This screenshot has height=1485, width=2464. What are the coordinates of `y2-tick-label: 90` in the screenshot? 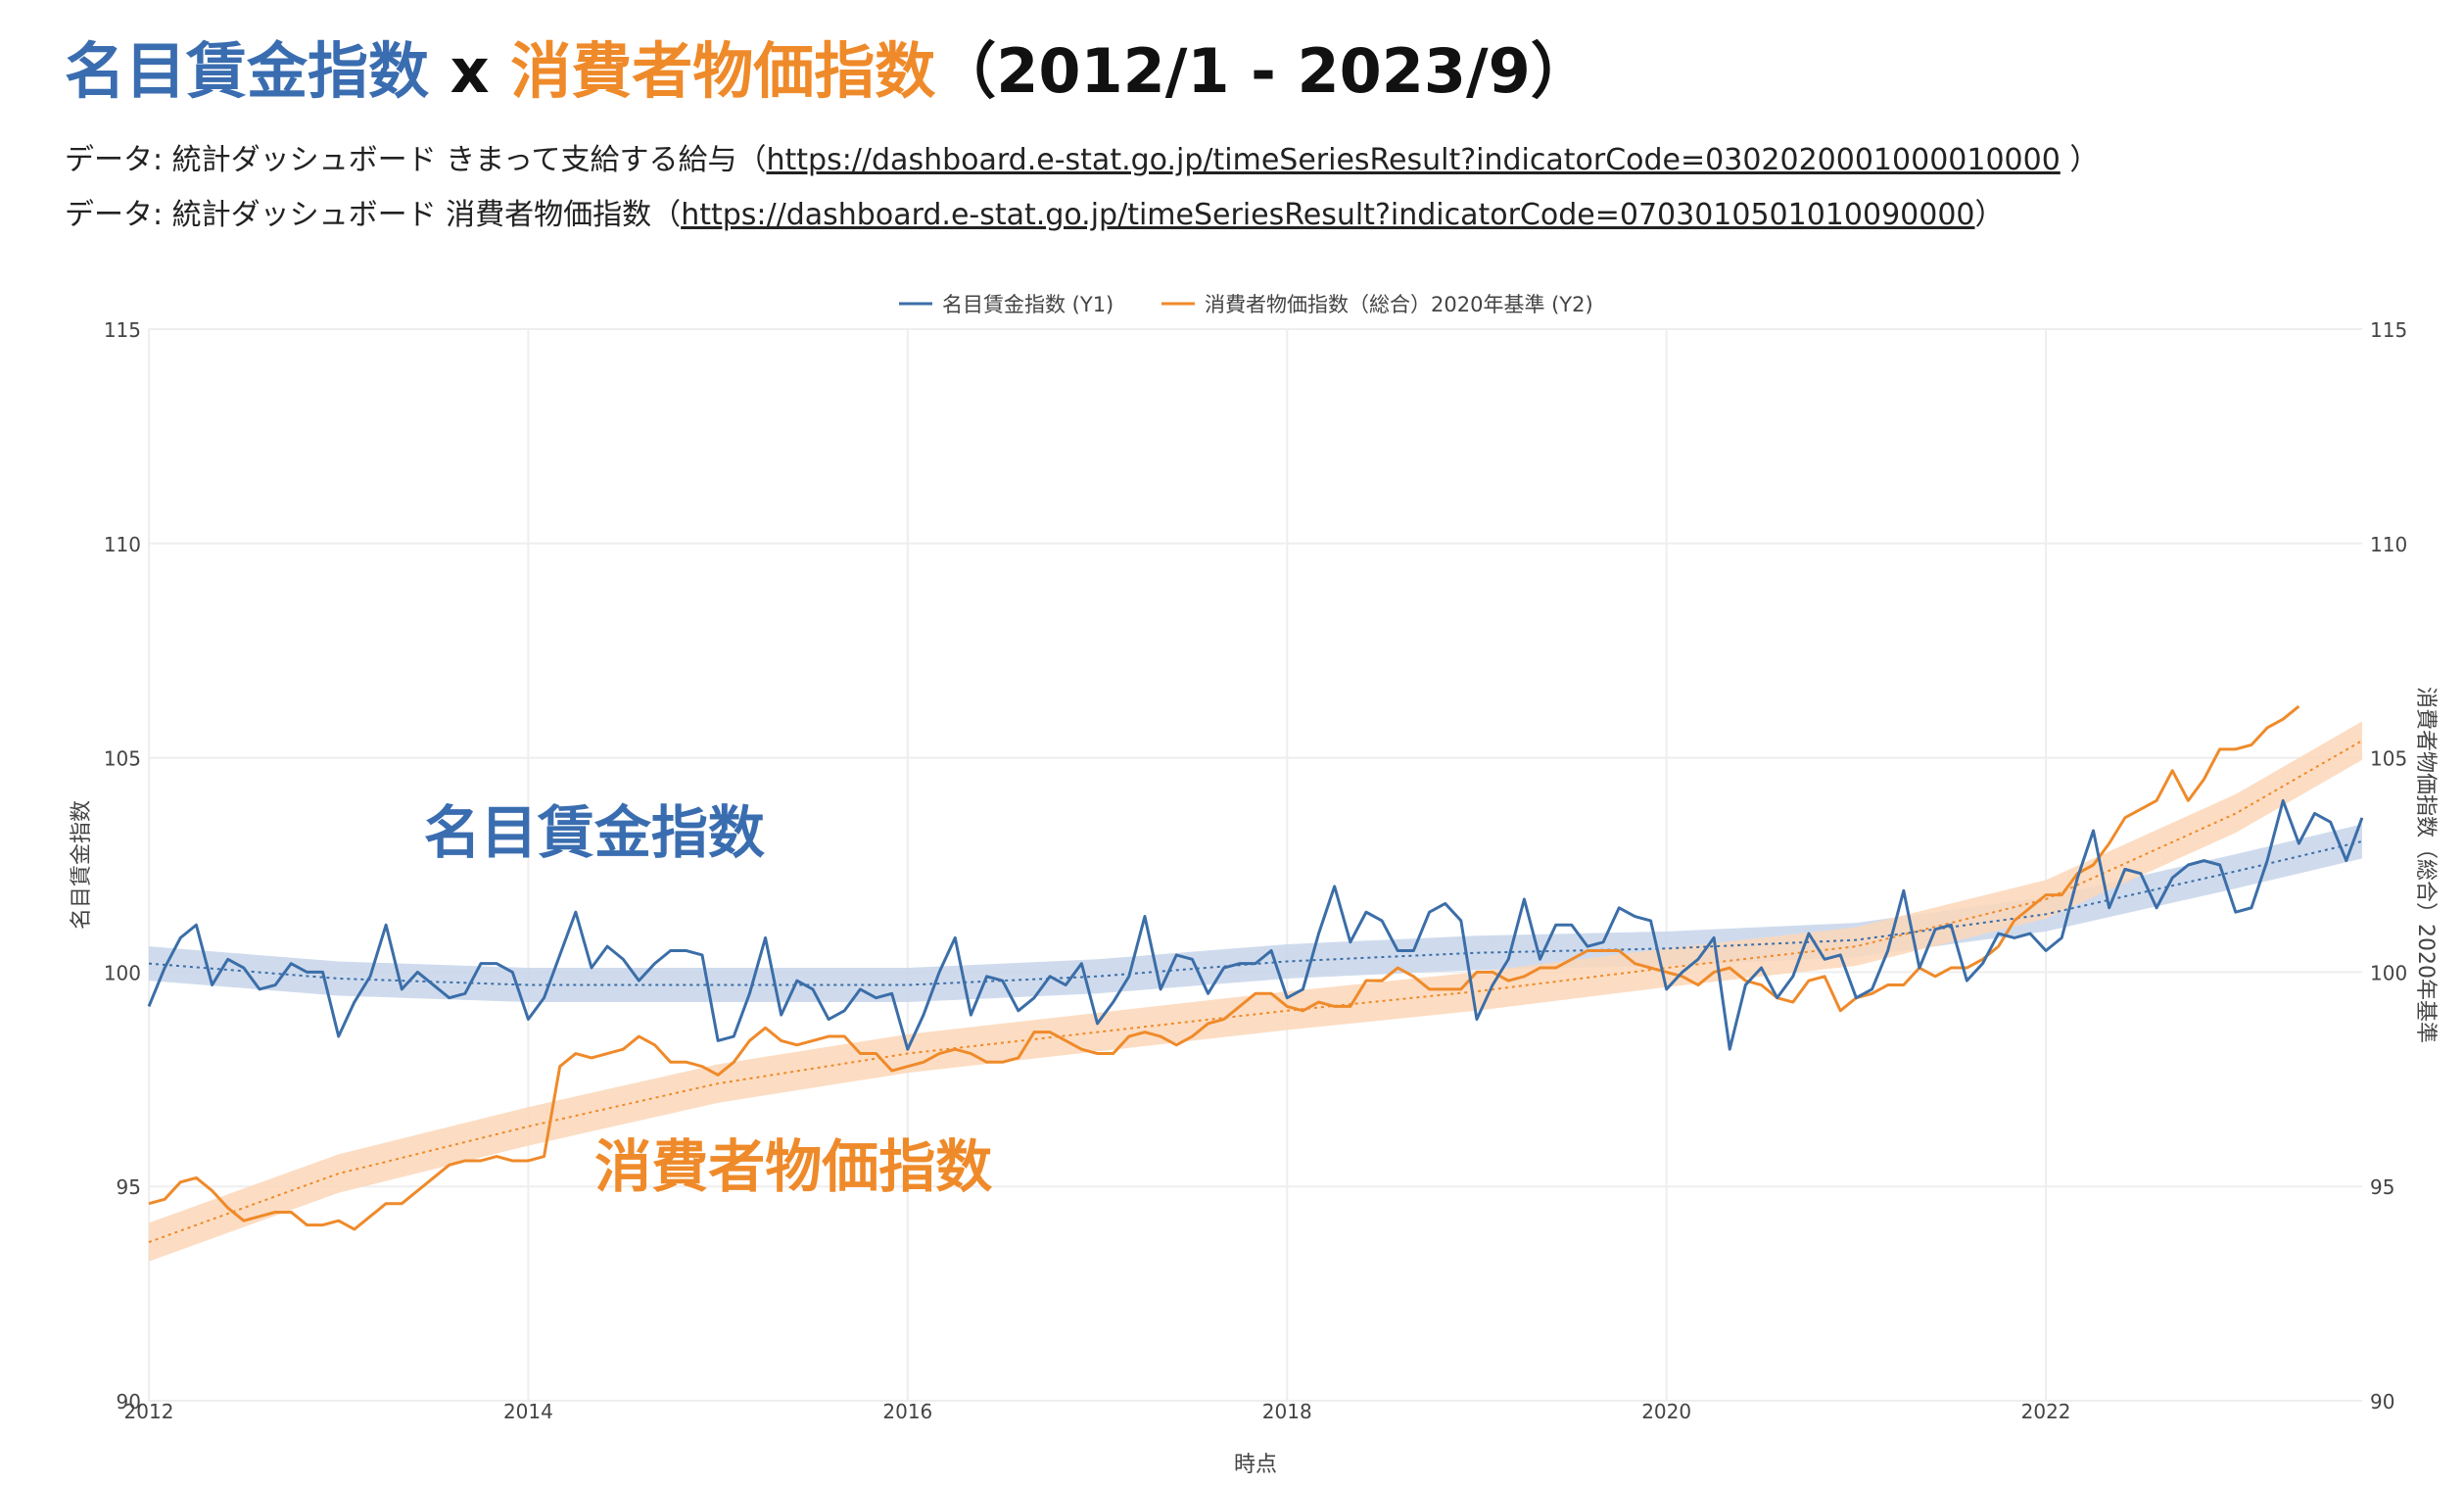 It's located at (2382, 1401).